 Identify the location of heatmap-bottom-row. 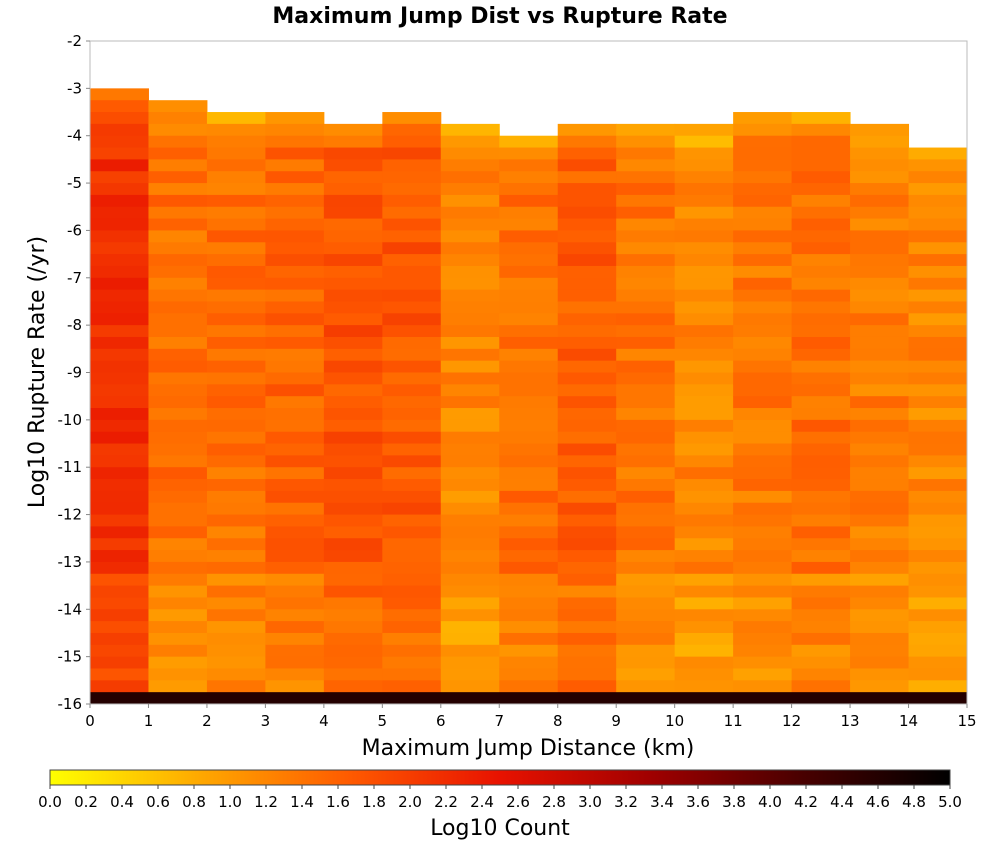
(528, 698).